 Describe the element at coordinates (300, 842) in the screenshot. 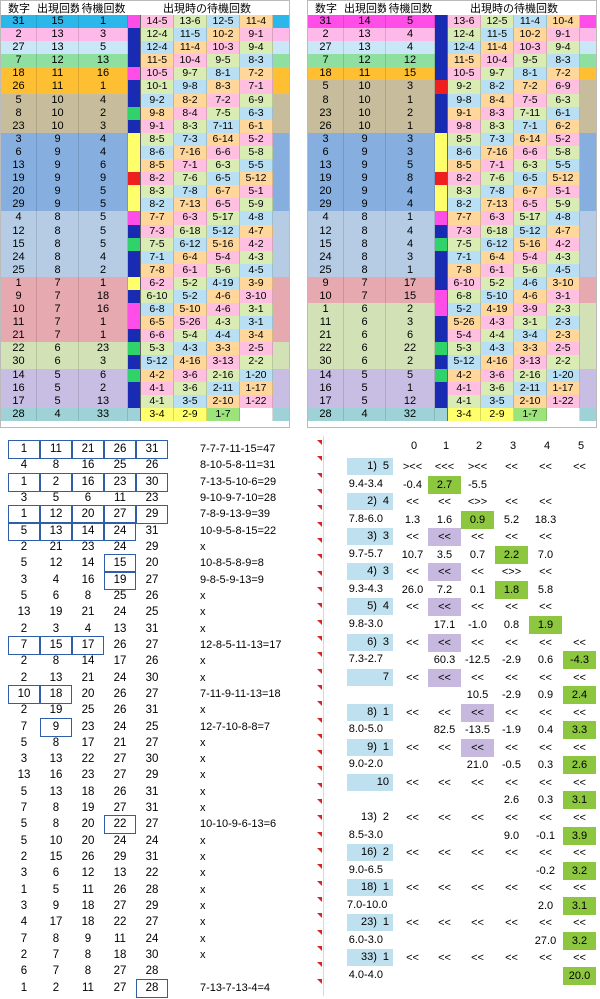

I see `table-row: 5 10 20 24 24 x` at that location.